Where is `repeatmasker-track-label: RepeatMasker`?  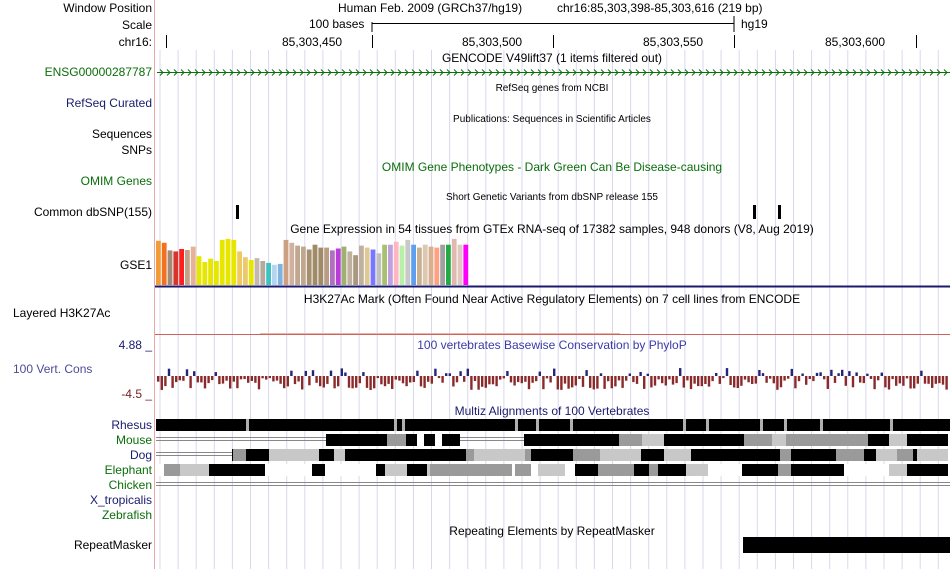
repeatmasker-track-label: RepeatMasker is located at coordinates (112, 545).